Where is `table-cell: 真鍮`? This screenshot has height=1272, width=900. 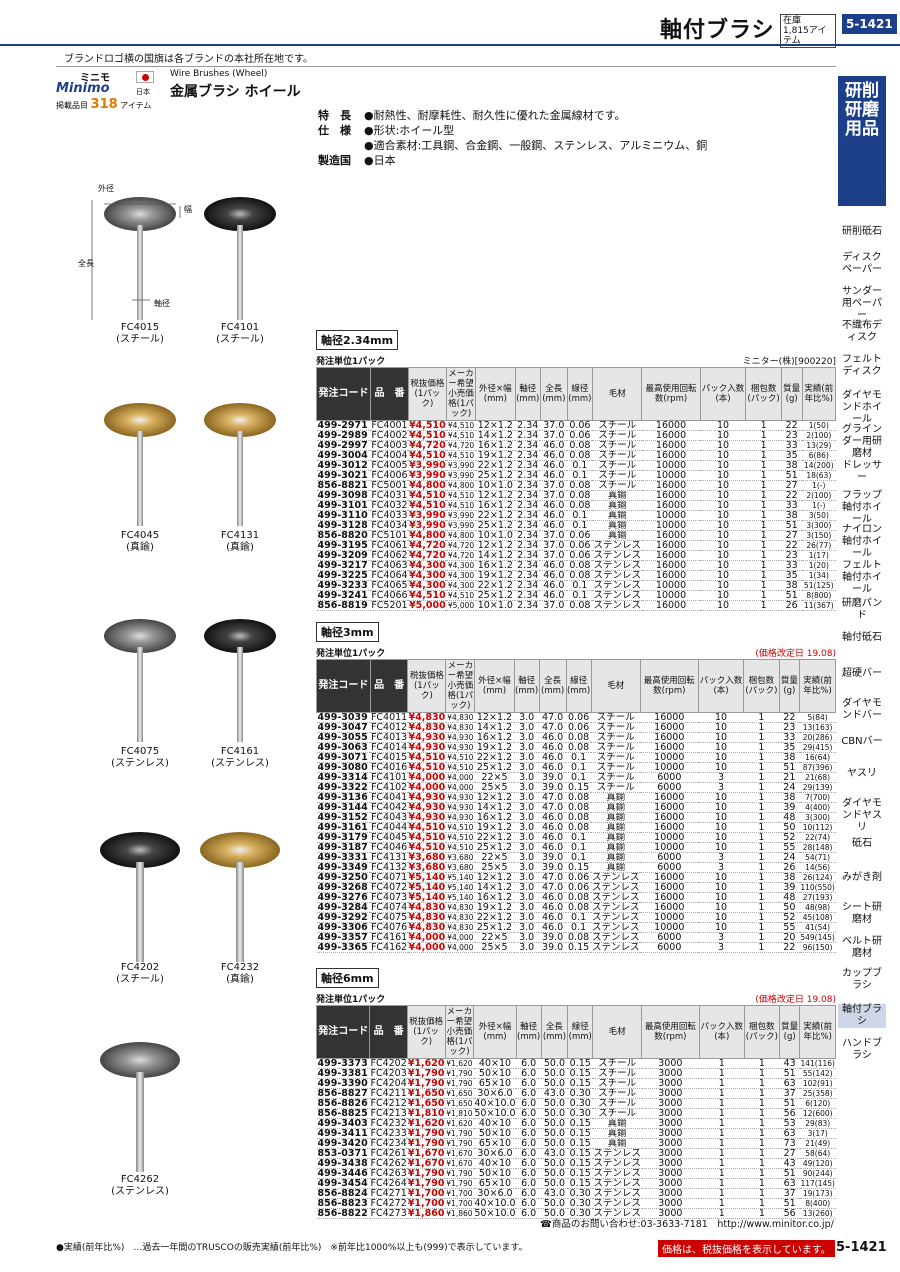
table-cell: 真鍮 is located at coordinates (616, 817).